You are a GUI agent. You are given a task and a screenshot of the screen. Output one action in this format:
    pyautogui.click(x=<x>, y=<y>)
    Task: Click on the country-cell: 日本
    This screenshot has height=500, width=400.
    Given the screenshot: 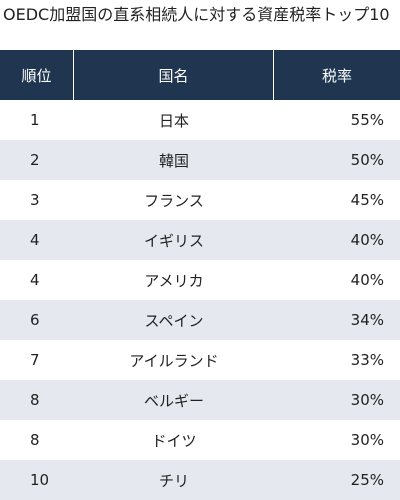 What is the action you would take?
    pyautogui.click(x=174, y=120)
    